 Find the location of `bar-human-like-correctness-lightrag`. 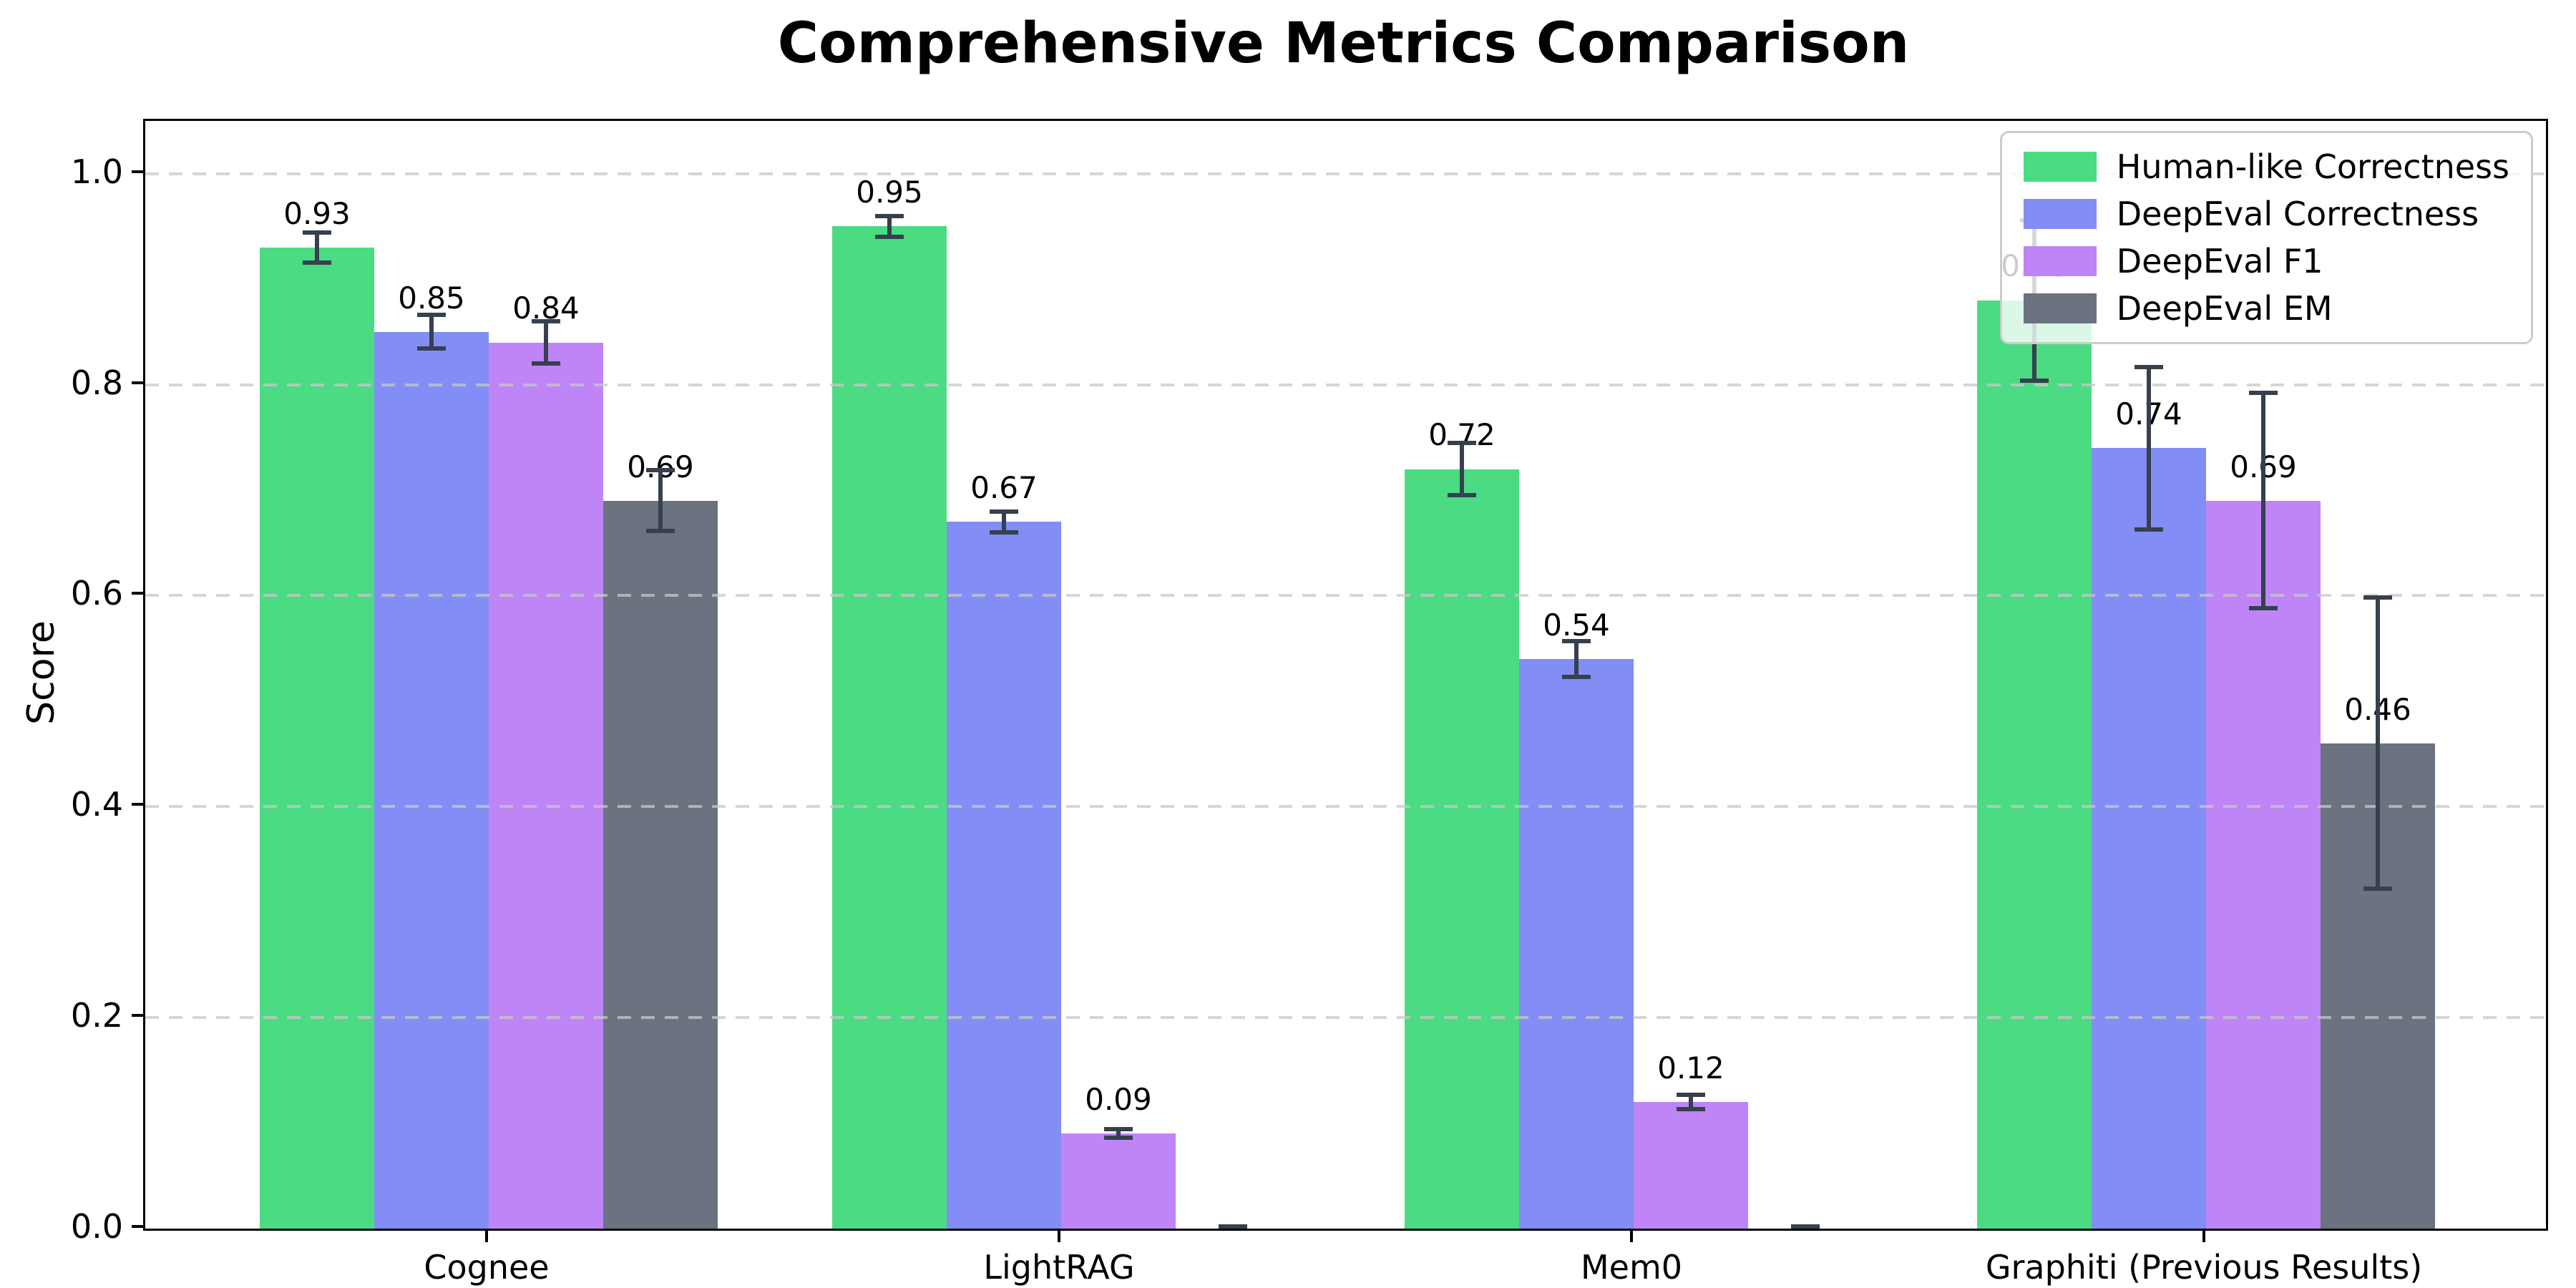

bar-human-like-correctness-lightrag is located at coordinates (889, 727).